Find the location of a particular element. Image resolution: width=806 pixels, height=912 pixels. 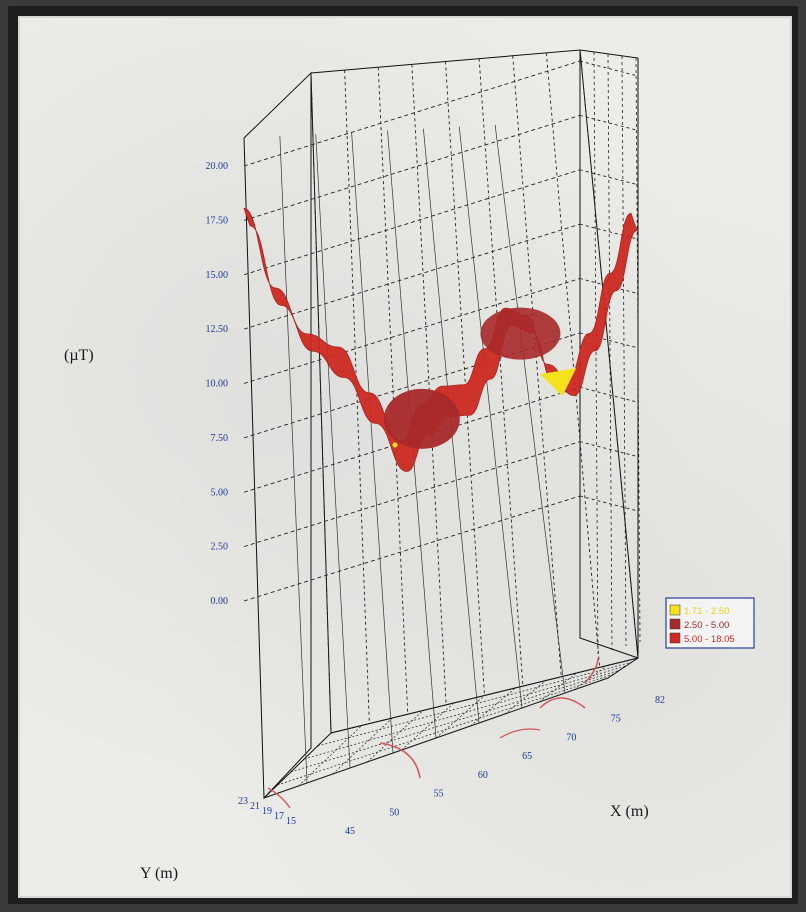

y-tick-label: 10.00 is located at coordinates (217, 384).